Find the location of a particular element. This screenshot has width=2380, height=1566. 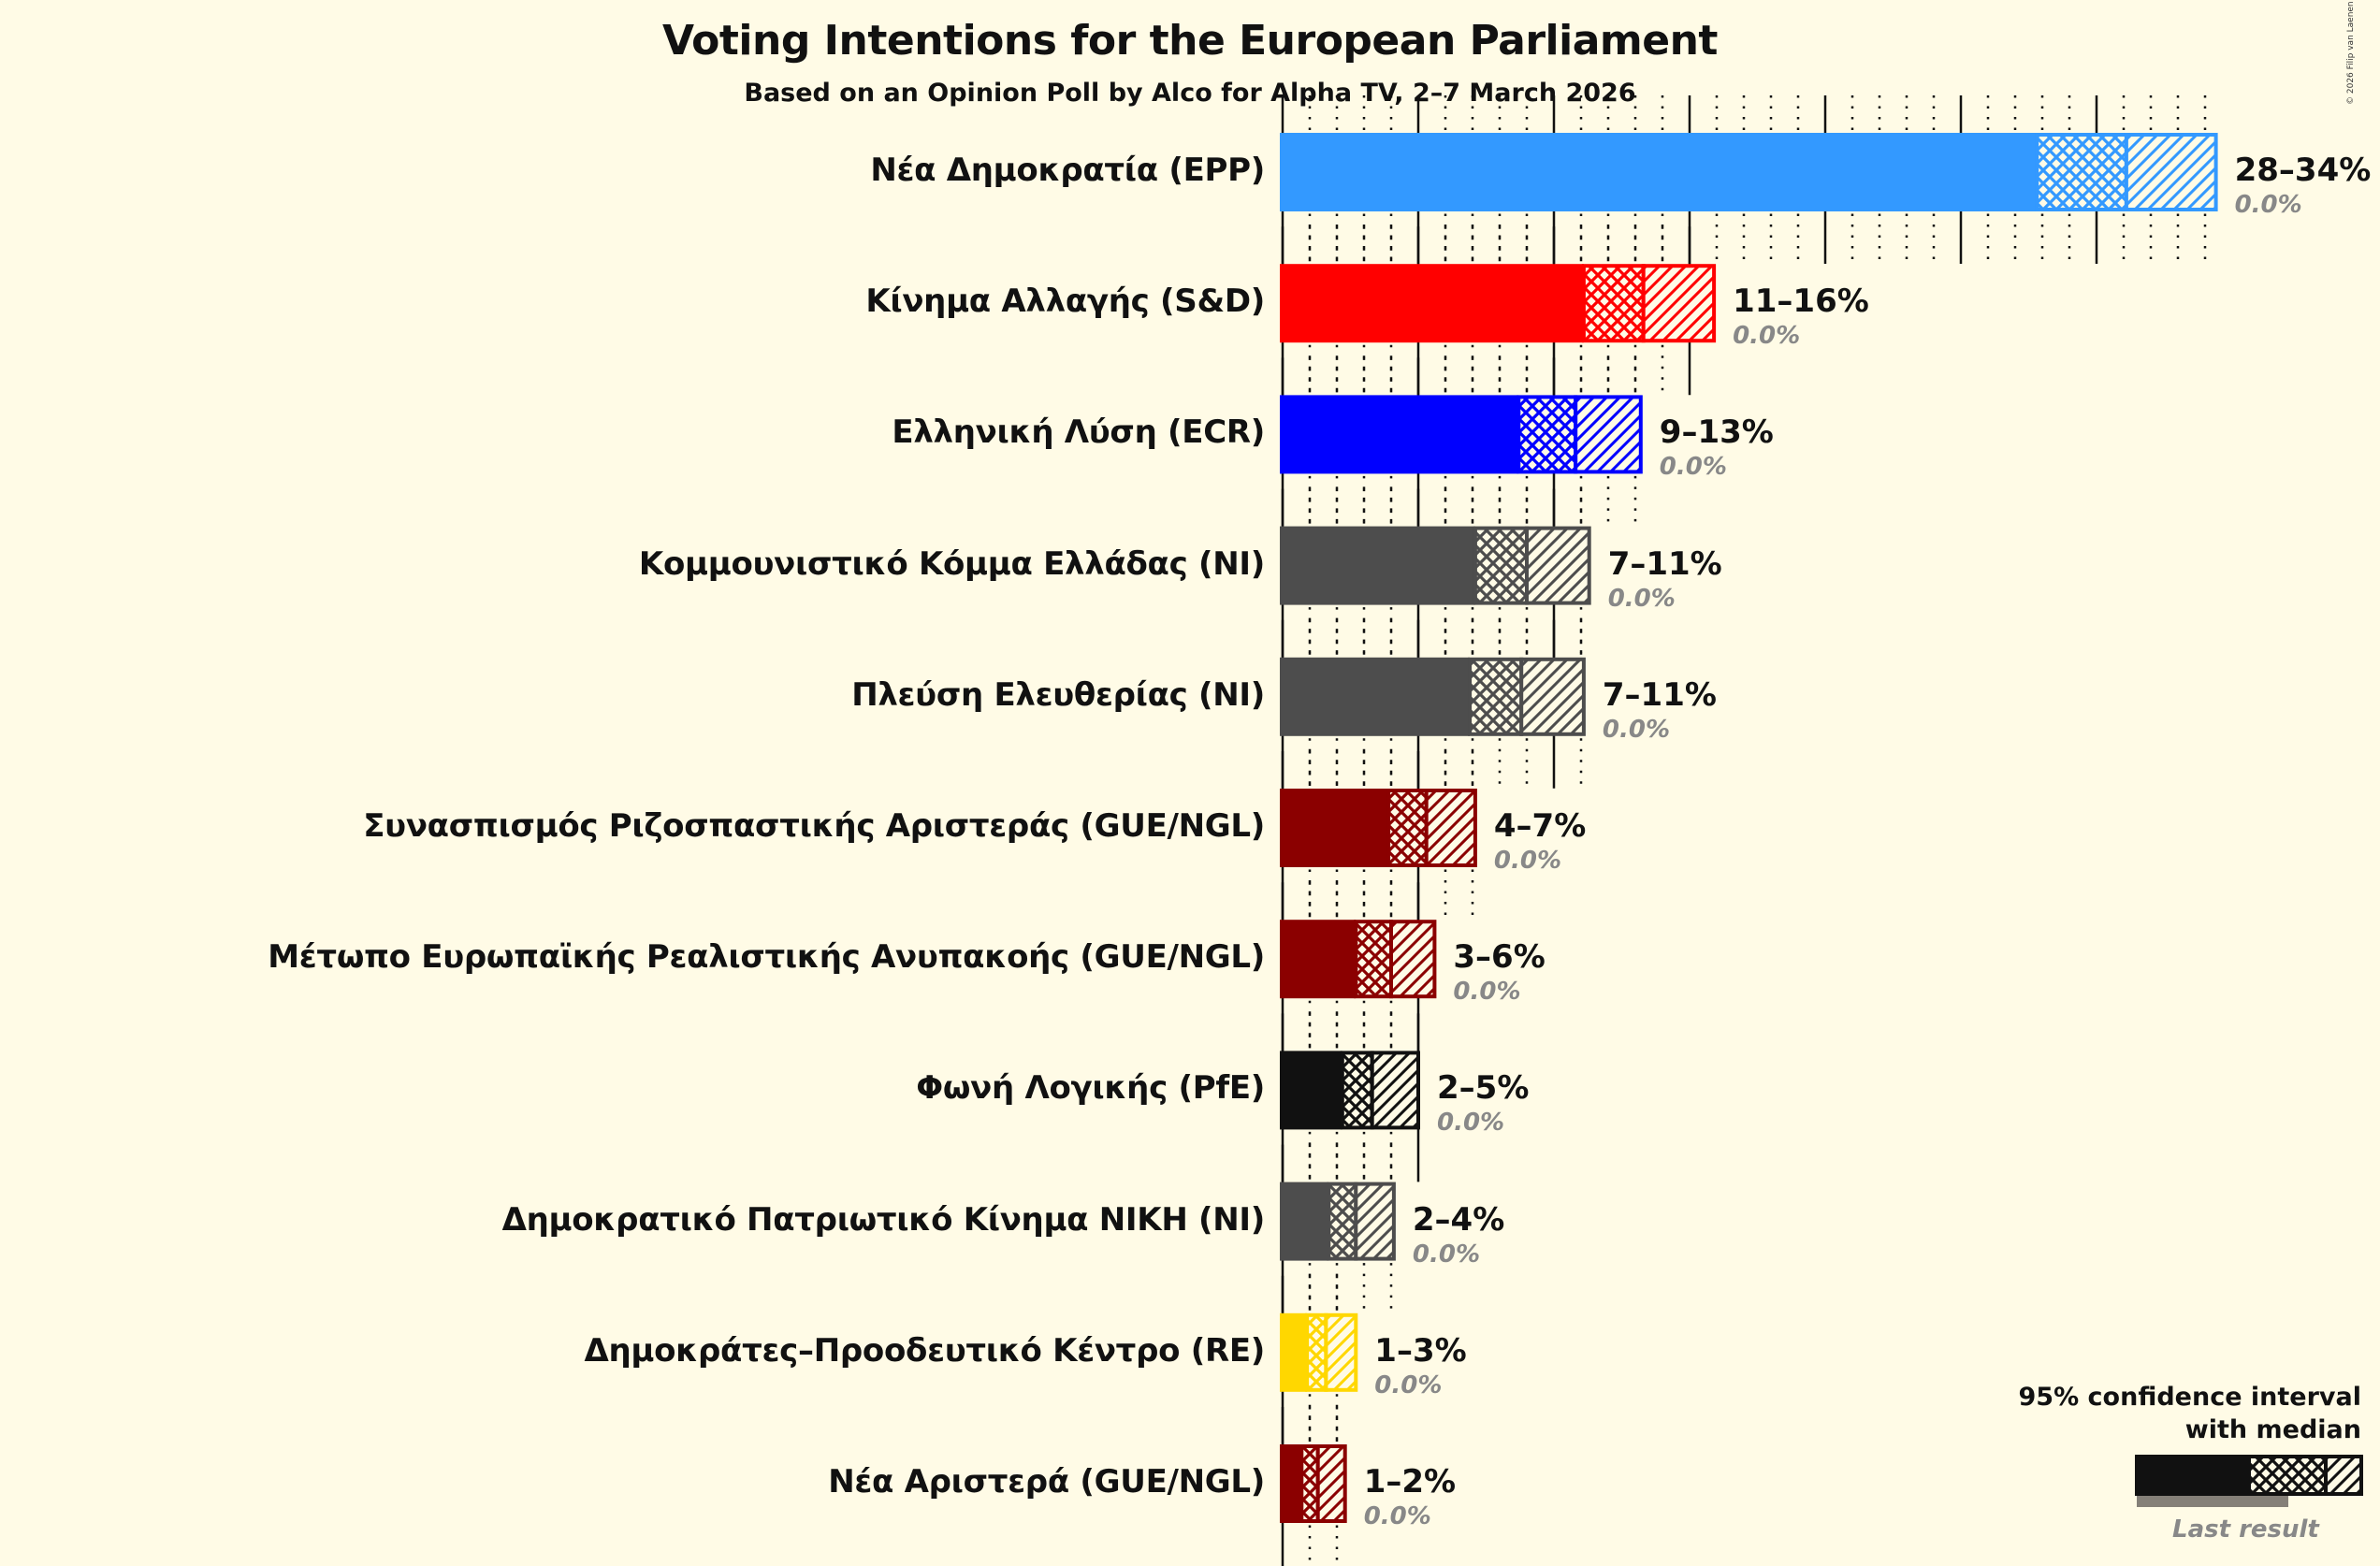

party-label: Πλεύση Ελευθερίας (NI) is located at coordinates (1058, 694).